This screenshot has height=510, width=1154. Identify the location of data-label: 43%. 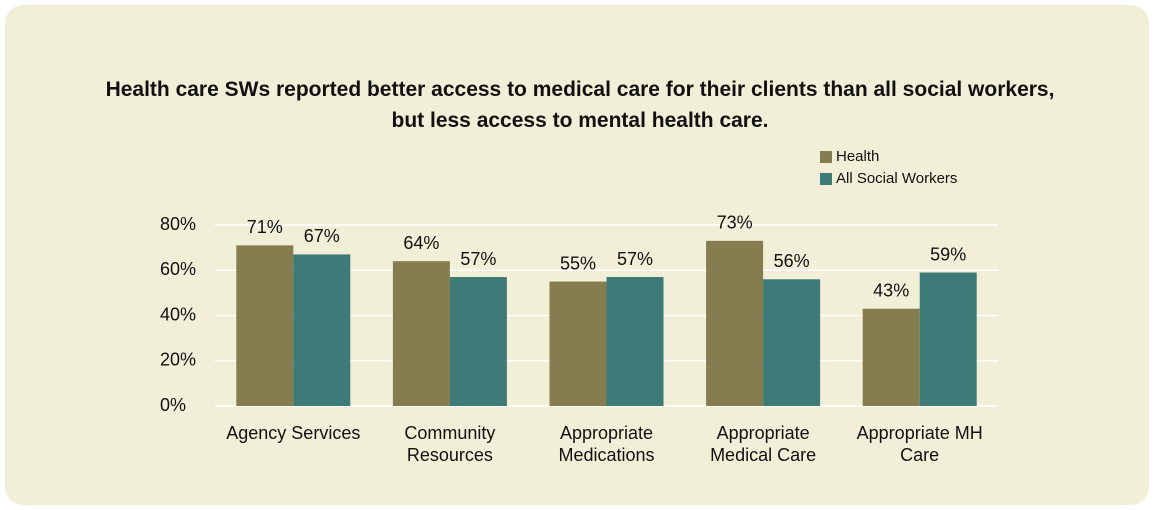
(891, 290).